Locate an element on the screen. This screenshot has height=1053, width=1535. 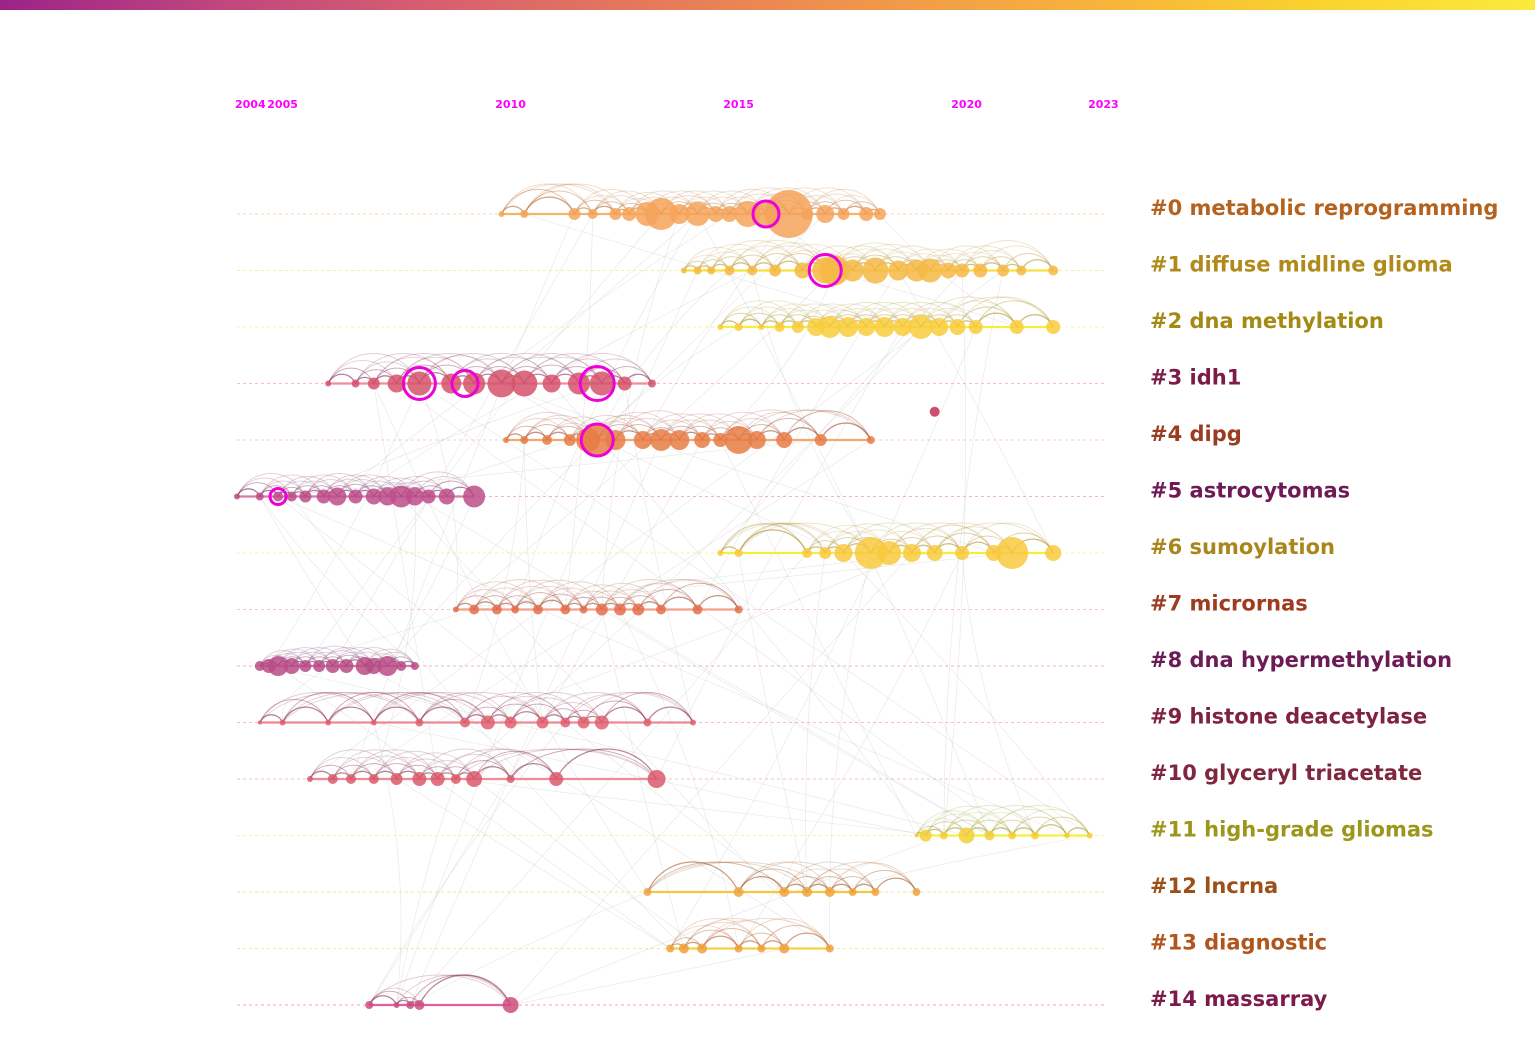
cluster-label: #10 glyceryl triacetate is located at coordinates (1286, 773).